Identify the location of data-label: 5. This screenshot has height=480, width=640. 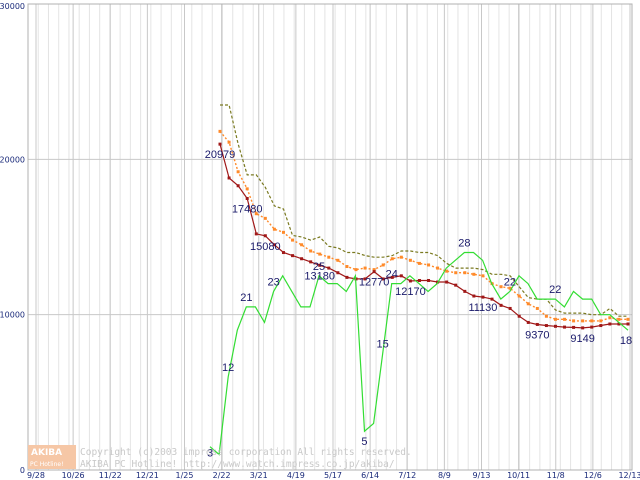
(364, 442).